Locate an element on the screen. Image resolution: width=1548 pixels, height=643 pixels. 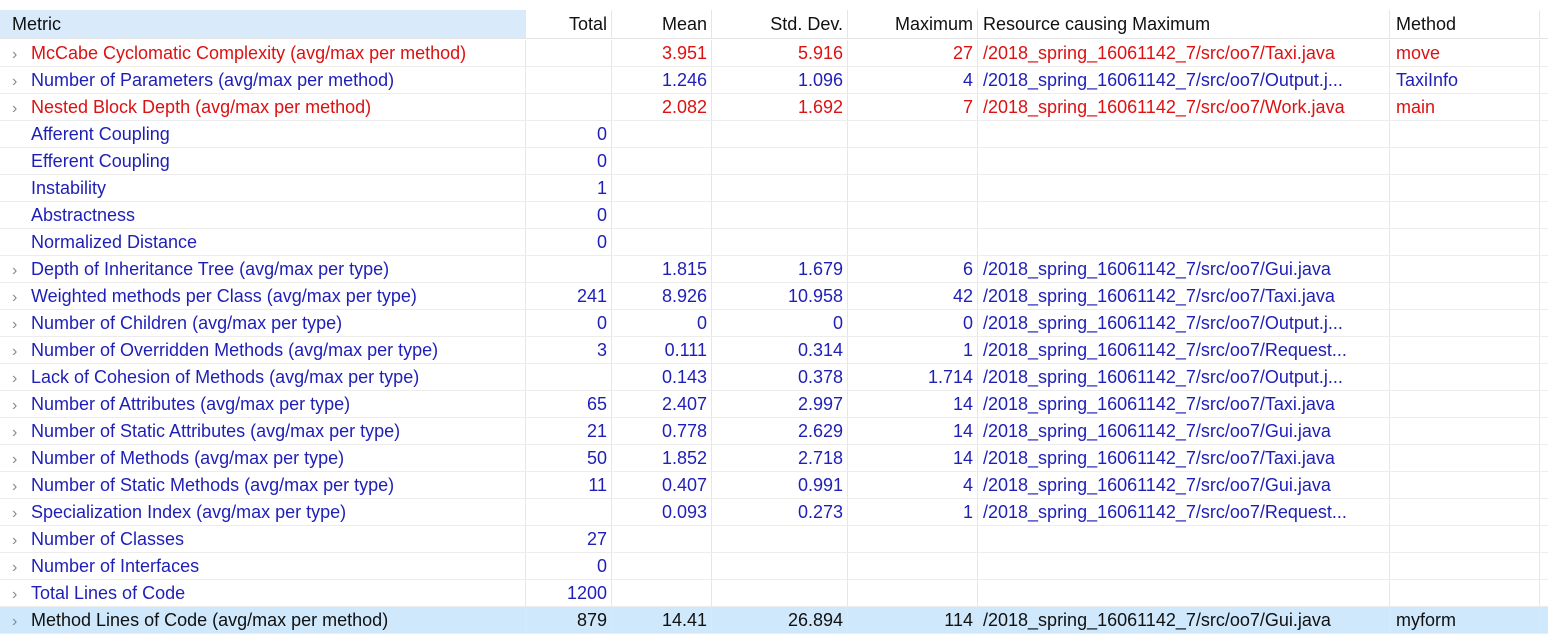
metric-cell: › Number of Children (avg/max per type) is located at coordinates (263, 323).